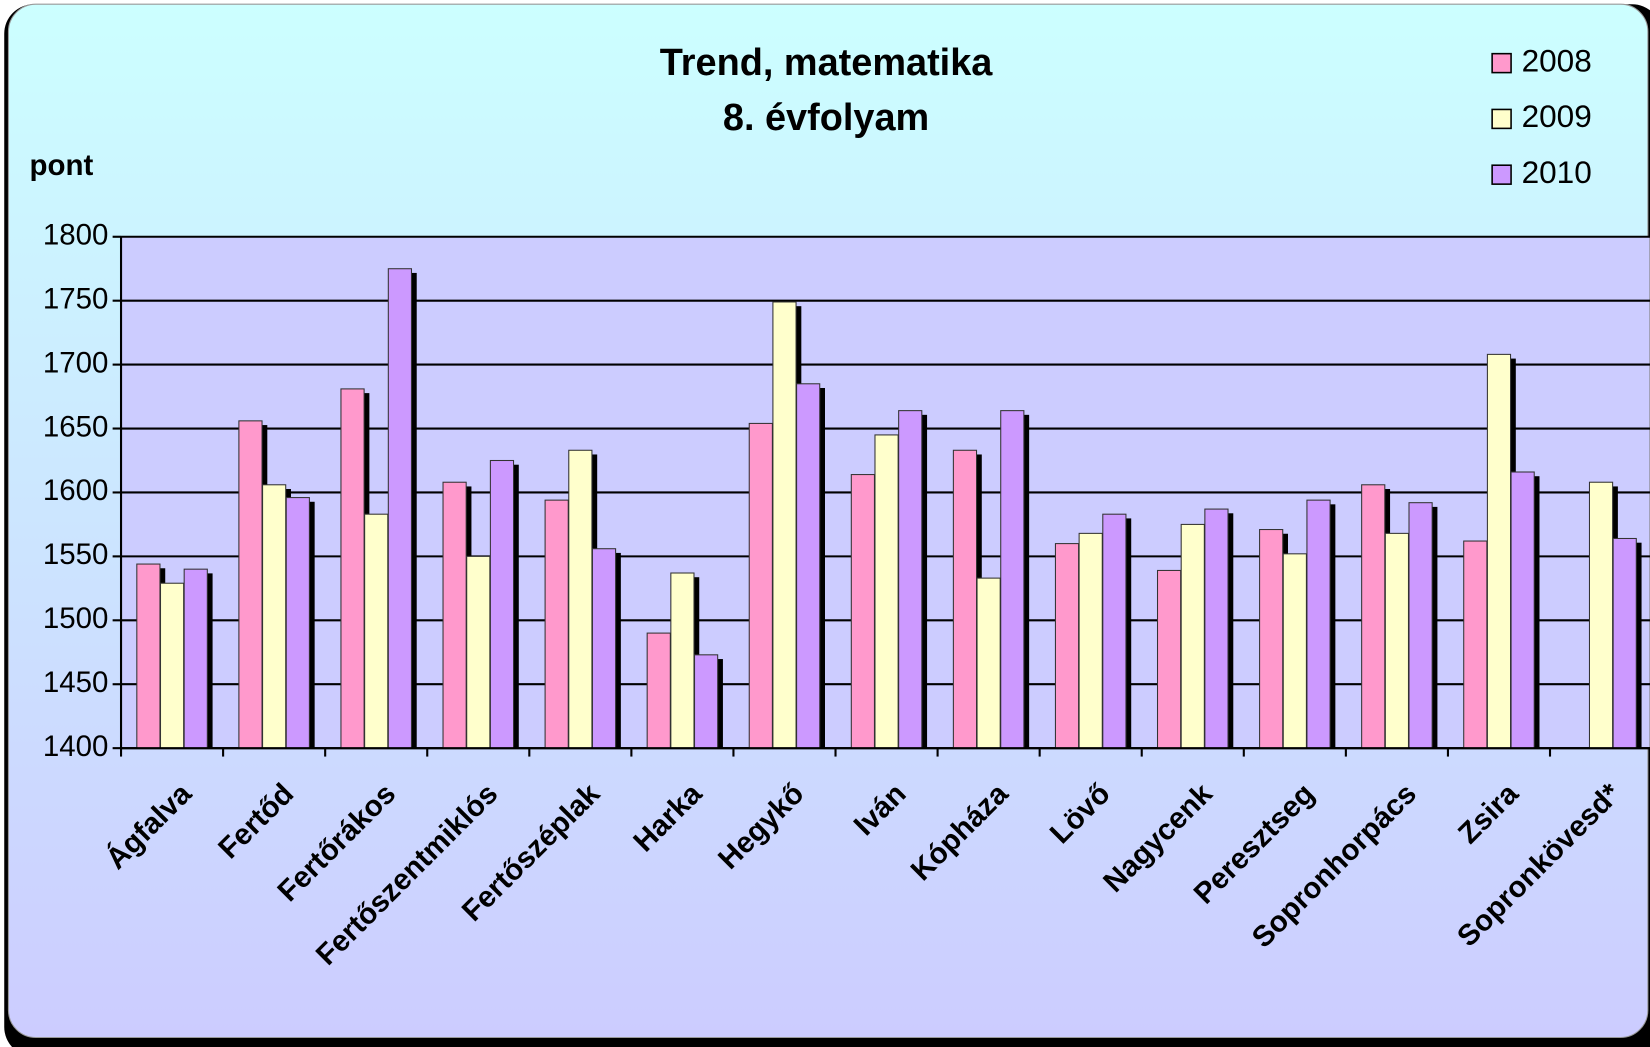 The width and height of the screenshot is (1650, 1047). What do you see at coordinates (1557, 60) in the screenshot?
I see `legend-label: 2008` at bounding box center [1557, 60].